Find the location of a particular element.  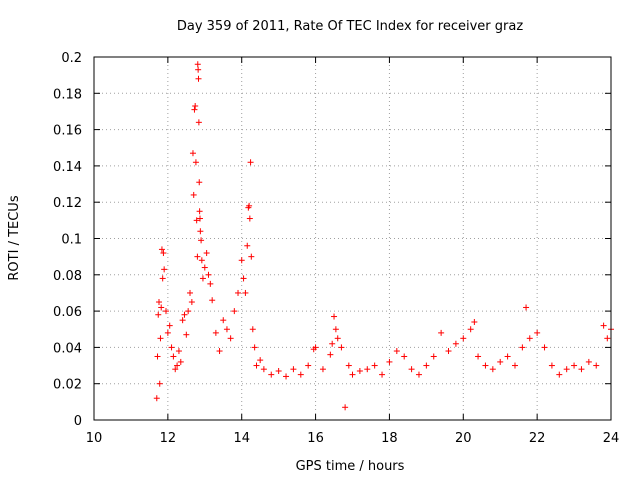

y-tick-label: 0.02 is located at coordinates (67, 385).